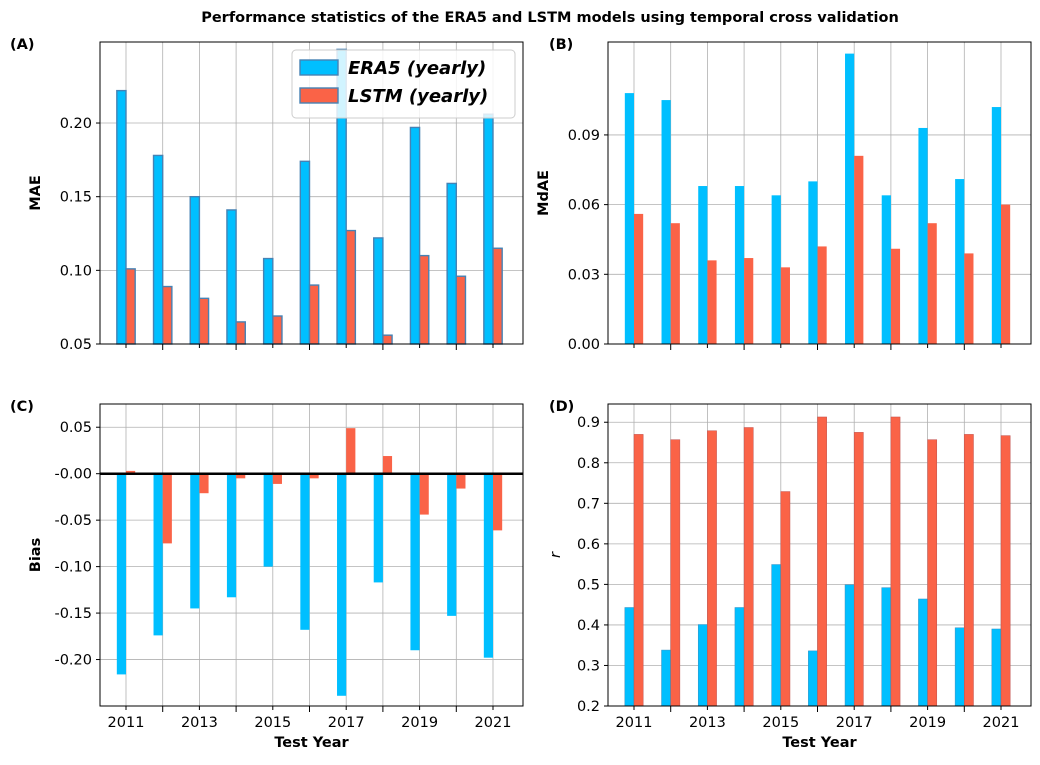  What do you see at coordinates (309, 347) in the screenshot?
I see `x-ticks-a` at bounding box center [309, 347].